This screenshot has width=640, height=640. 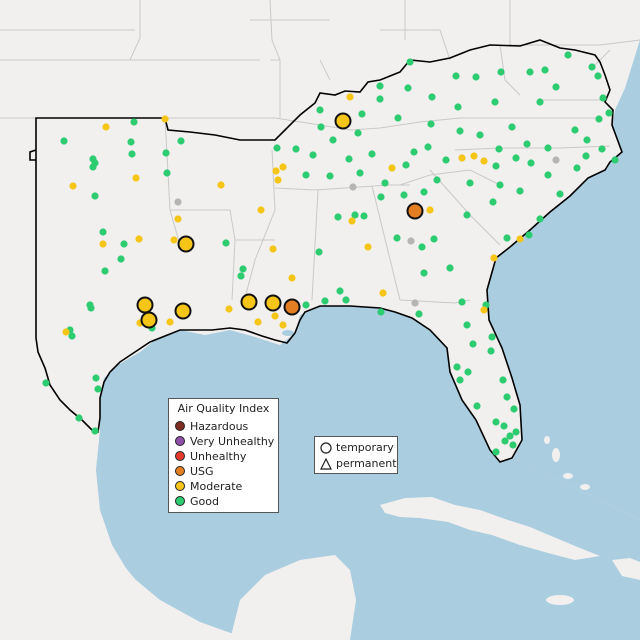 What do you see at coordinates (292, 307) in the screenshot?
I see `monitor-usg-temporary` at bounding box center [292, 307].